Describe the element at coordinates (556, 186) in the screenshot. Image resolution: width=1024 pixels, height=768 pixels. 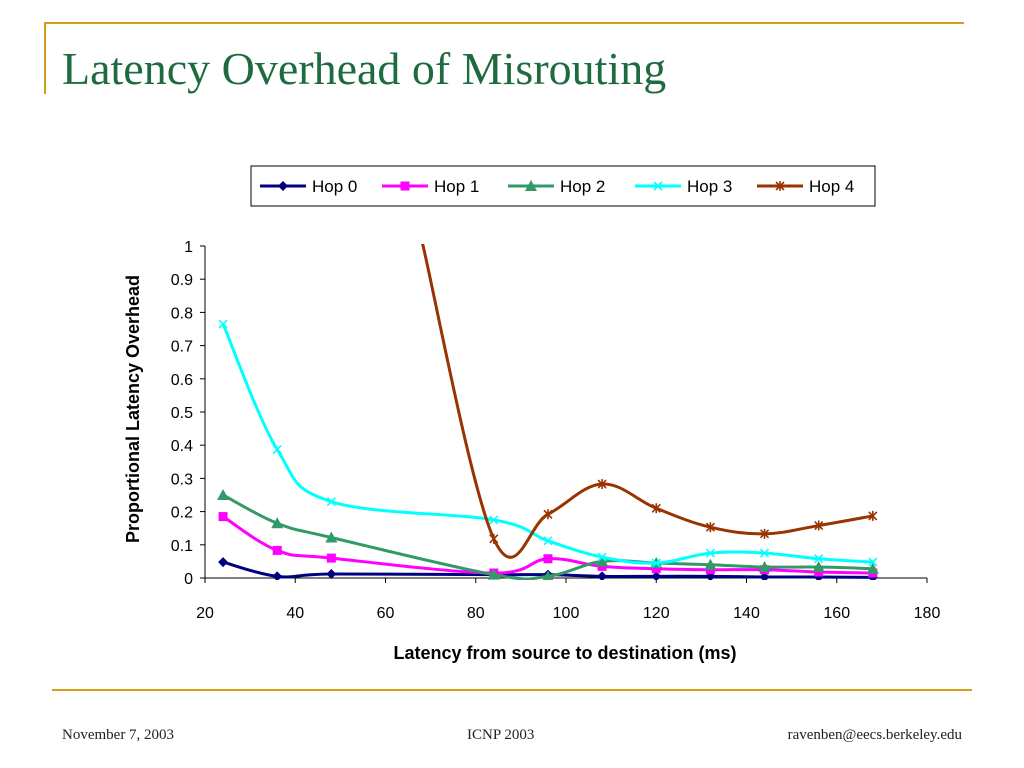
I see `legend-item: Hop 2` at that location.